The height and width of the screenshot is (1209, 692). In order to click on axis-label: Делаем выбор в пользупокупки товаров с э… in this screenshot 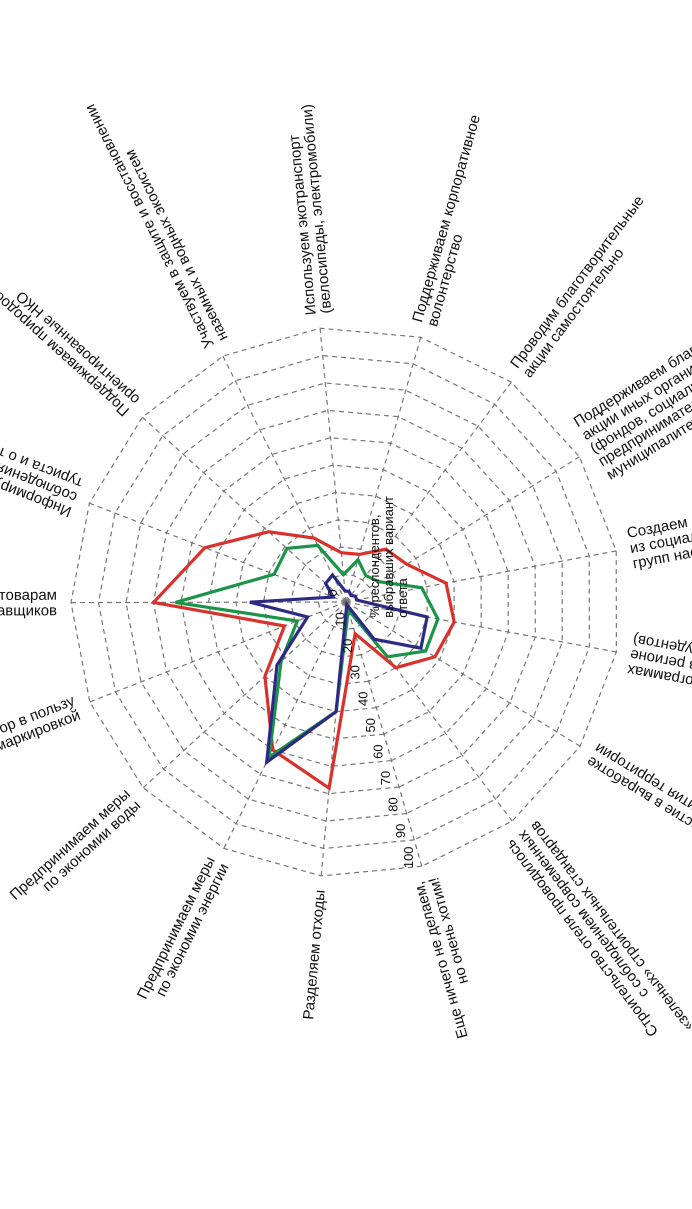, I will do `click(41, 751)`.